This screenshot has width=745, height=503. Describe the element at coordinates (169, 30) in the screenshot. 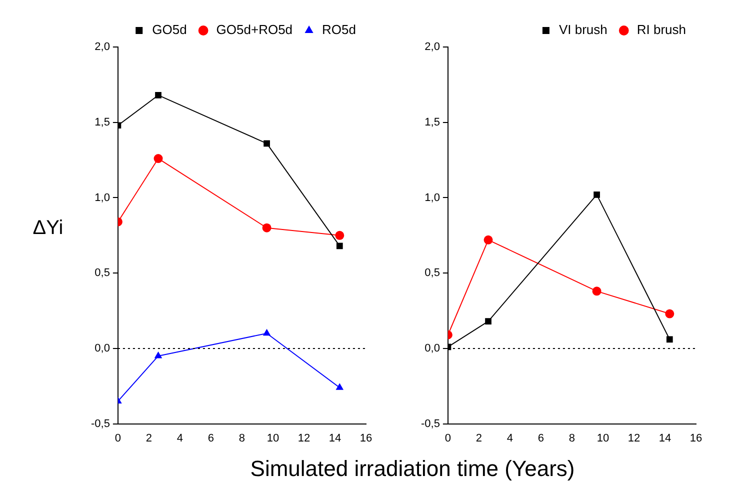

I see `legend-label: GO5d` at that location.